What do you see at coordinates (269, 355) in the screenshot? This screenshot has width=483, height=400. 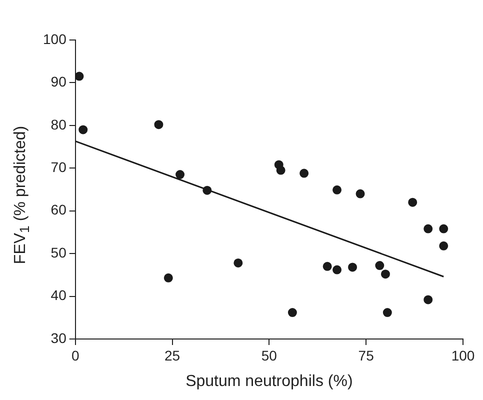 I see `x-tick-label: 50` at bounding box center [269, 355].